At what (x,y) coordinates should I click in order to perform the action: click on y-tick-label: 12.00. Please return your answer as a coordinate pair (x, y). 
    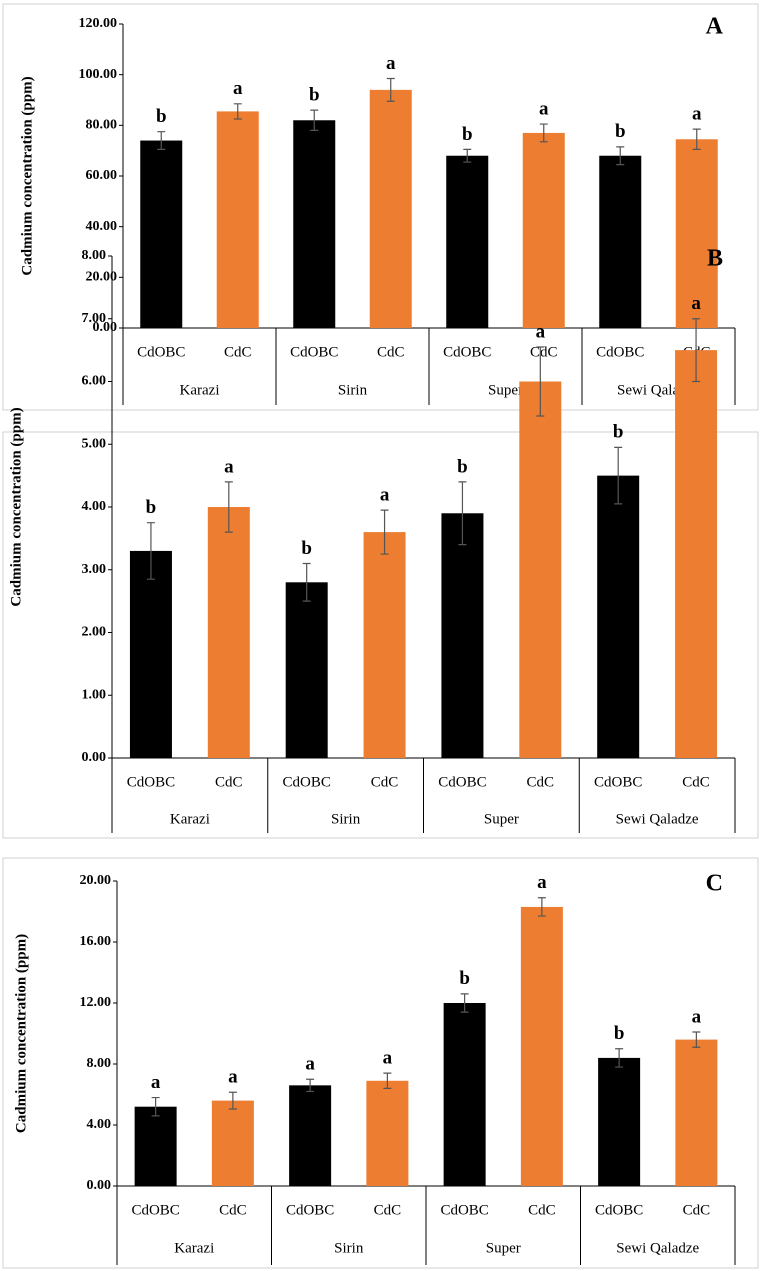
    Looking at the image, I should click on (96, 1002).